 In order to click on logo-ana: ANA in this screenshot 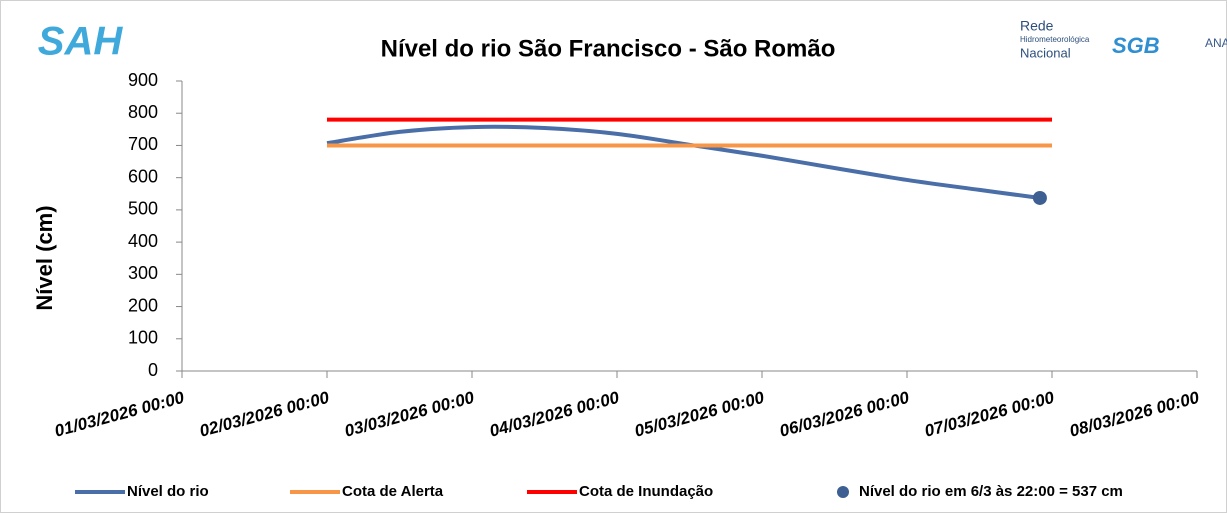, I will do `click(1216, 43)`.